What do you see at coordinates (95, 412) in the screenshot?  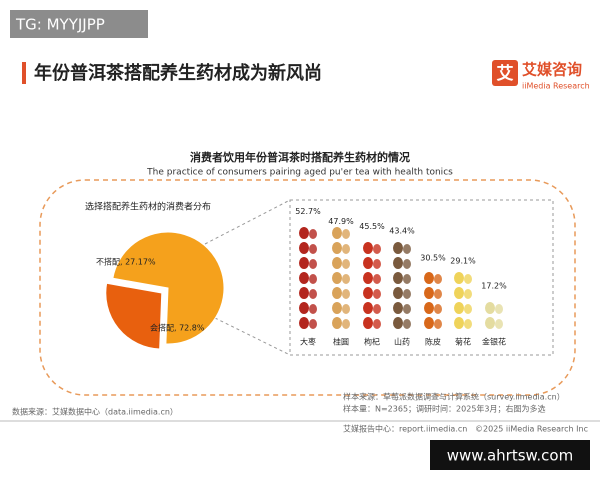 I see `footer-source: 数据来源：艾媒数据中心（data.iimedia.cn）` at bounding box center [95, 412].